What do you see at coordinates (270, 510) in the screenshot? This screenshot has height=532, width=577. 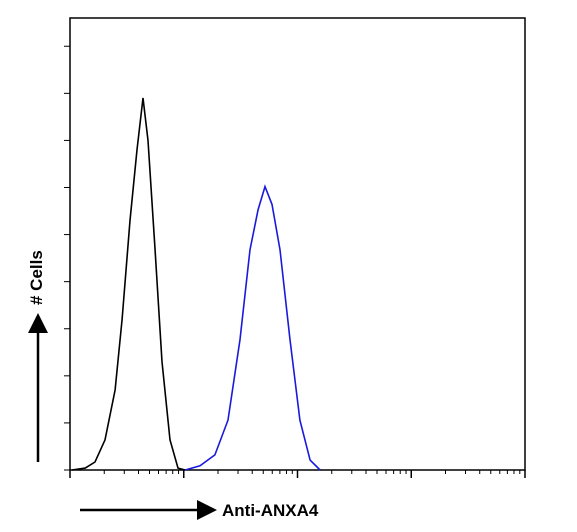 I see `x-axis-label: Anti-ANXA4` at bounding box center [270, 510].